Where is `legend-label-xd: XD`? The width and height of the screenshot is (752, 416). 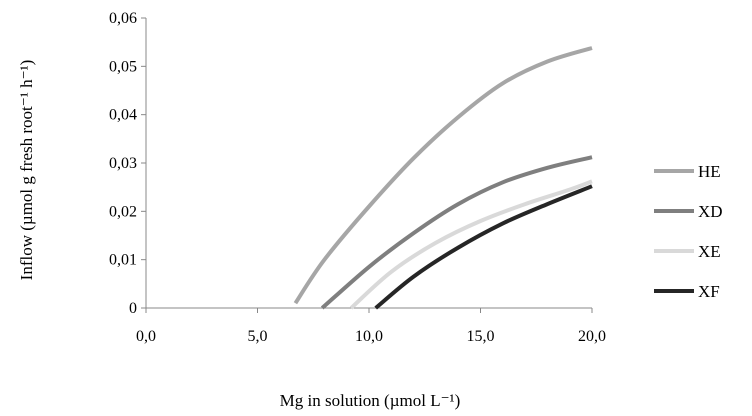
legend-label-xd: XD is located at coordinates (710, 211).